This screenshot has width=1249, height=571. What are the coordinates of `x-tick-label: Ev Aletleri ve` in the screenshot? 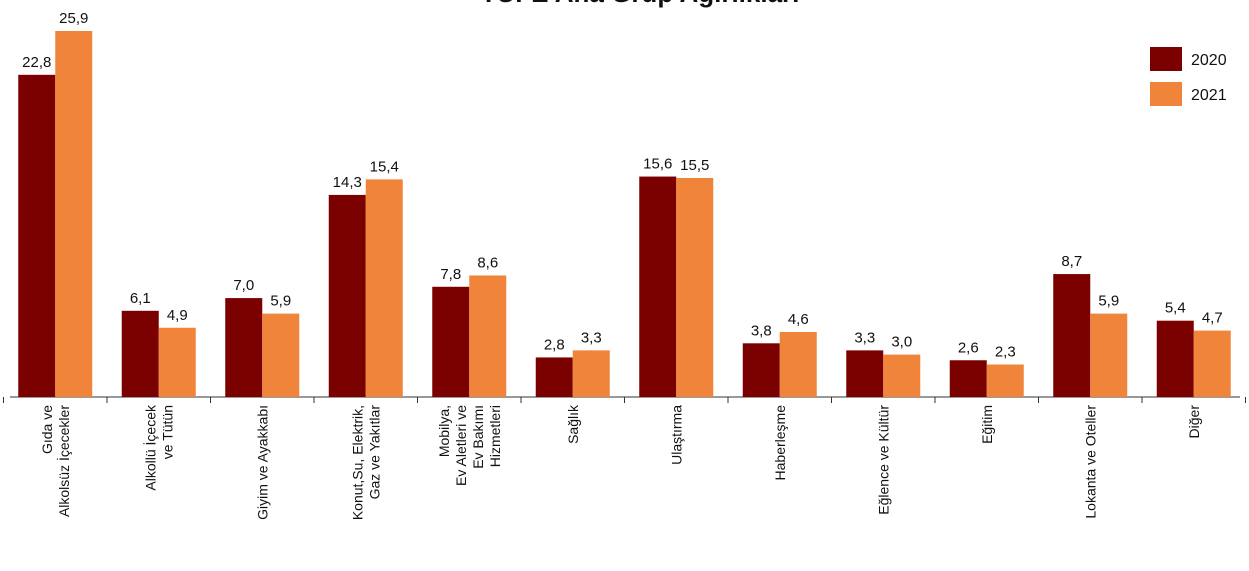 It's located at (461, 445).